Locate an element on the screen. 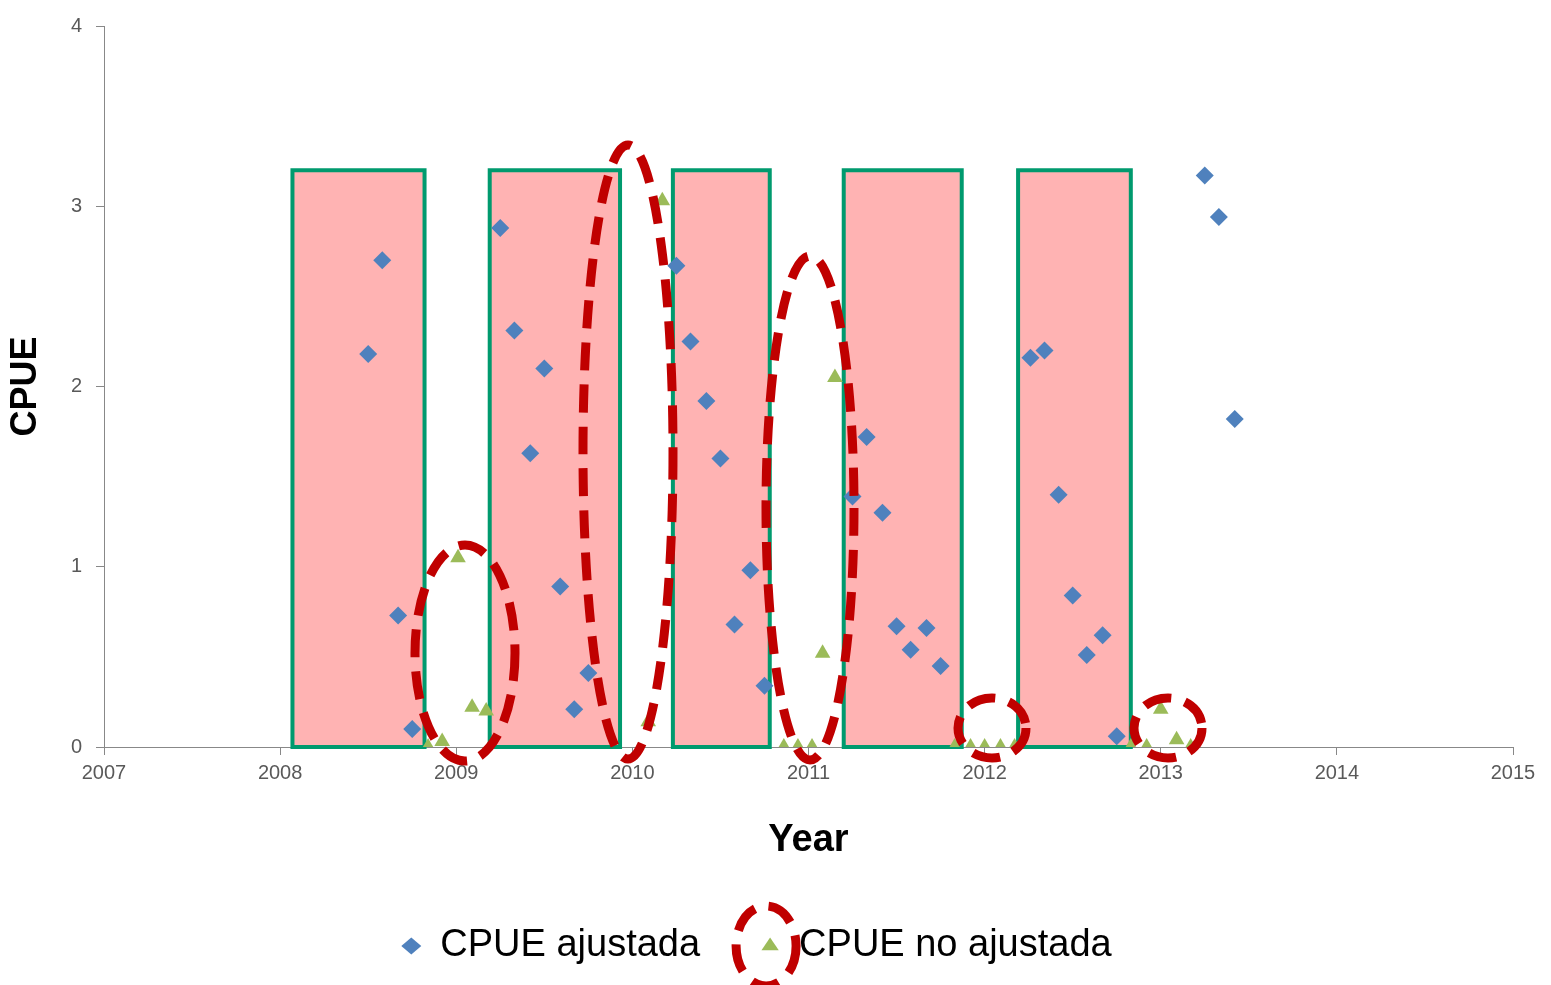 This screenshot has height=985, width=1551. x-tick-label: 2013 is located at coordinates (1160, 771).